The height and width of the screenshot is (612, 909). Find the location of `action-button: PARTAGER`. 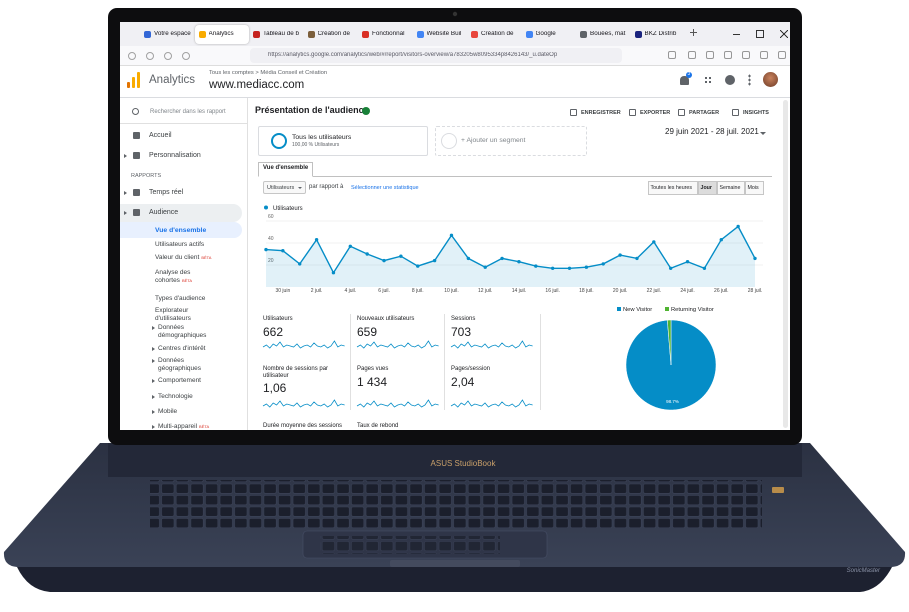

action-button: PARTAGER is located at coordinates (704, 112).